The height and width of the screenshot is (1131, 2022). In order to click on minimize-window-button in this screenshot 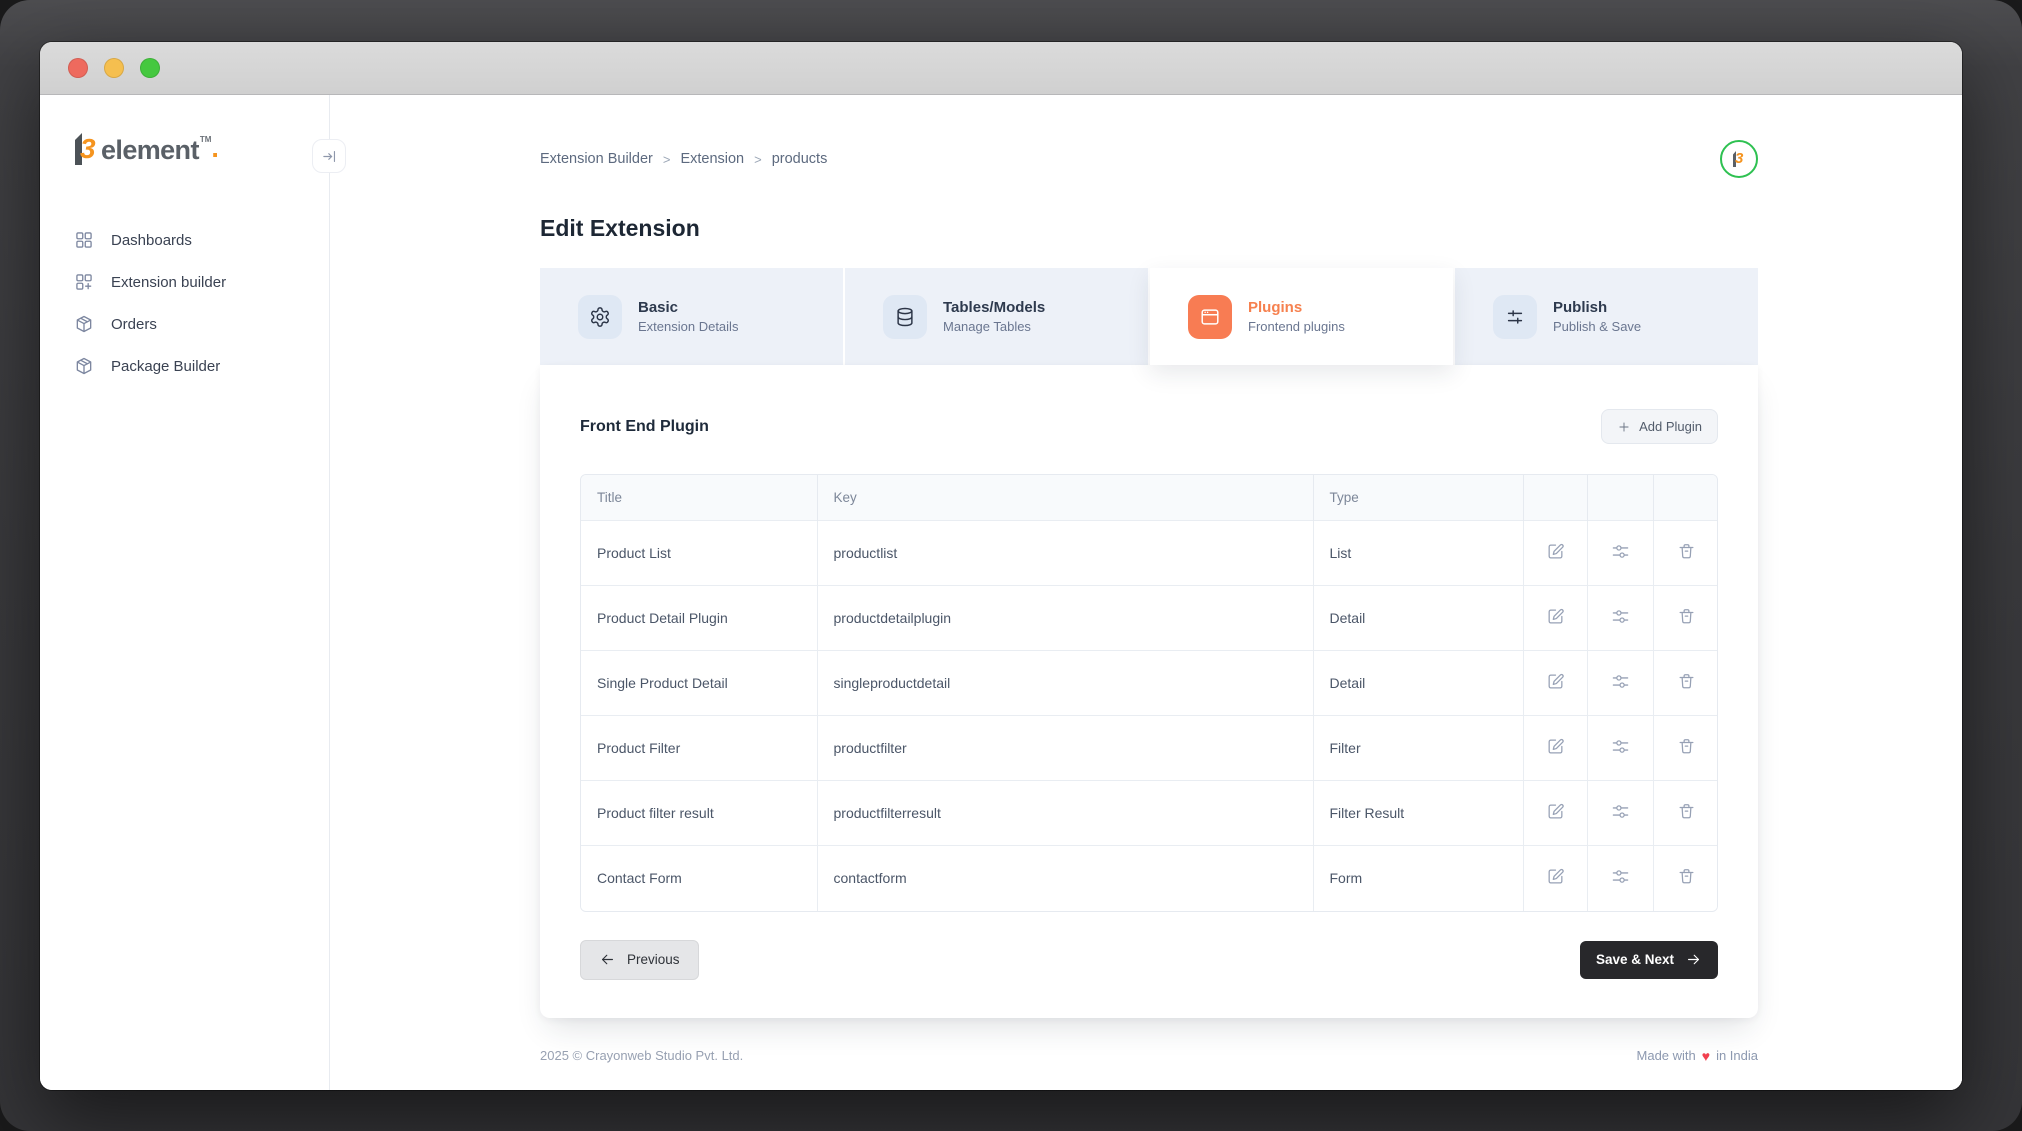, I will do `click(114, 68)`.